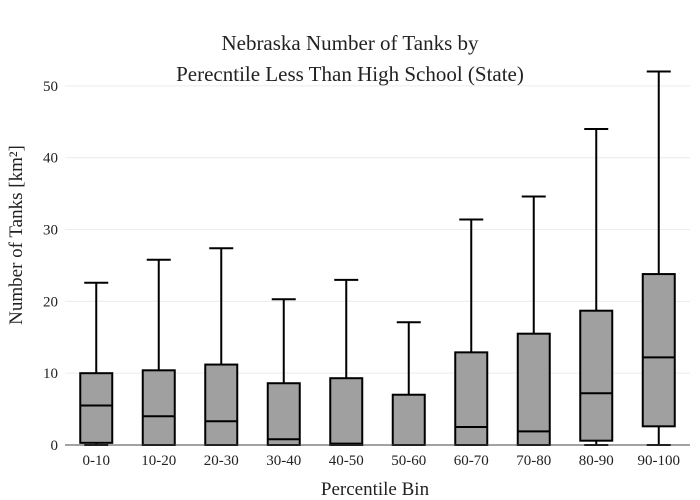  Describe the element at coordinates (375, 489) in the screenshot. I see `x-axis-title: Percentile Bin` at that location.